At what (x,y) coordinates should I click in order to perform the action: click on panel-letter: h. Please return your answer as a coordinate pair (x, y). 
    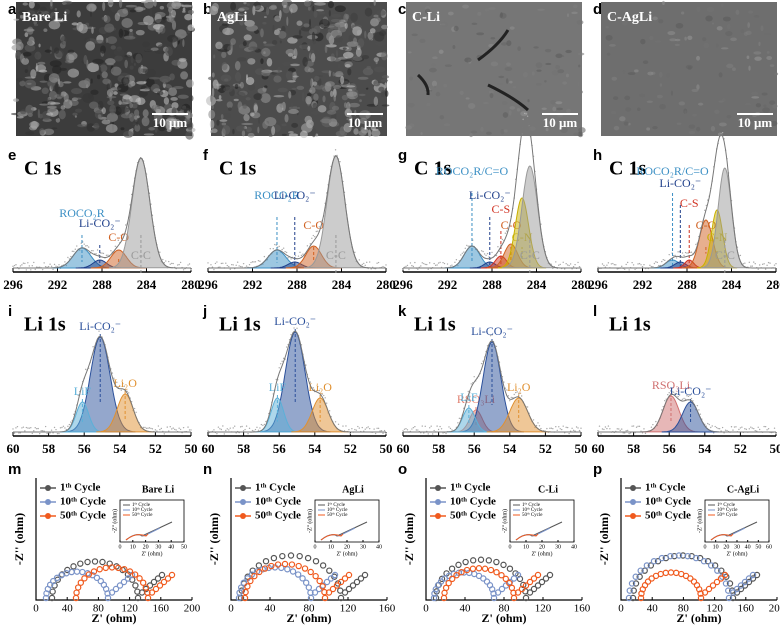
    Looking at the image, I should click on (597, 155).